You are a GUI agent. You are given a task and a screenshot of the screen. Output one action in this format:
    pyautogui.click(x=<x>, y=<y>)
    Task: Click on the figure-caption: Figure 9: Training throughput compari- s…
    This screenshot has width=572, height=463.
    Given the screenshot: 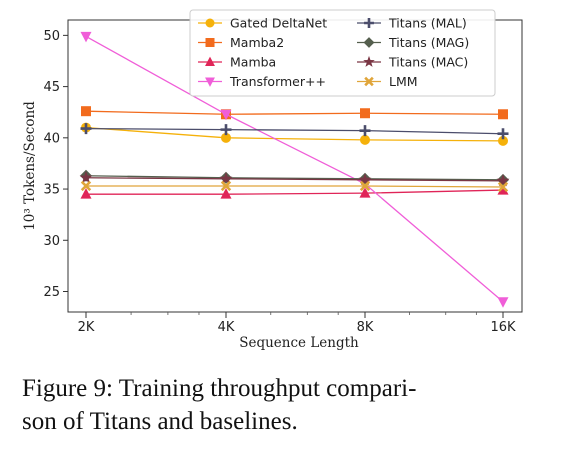 What is the action you would take?
    pyautogui.click(x=292, y=405)
    